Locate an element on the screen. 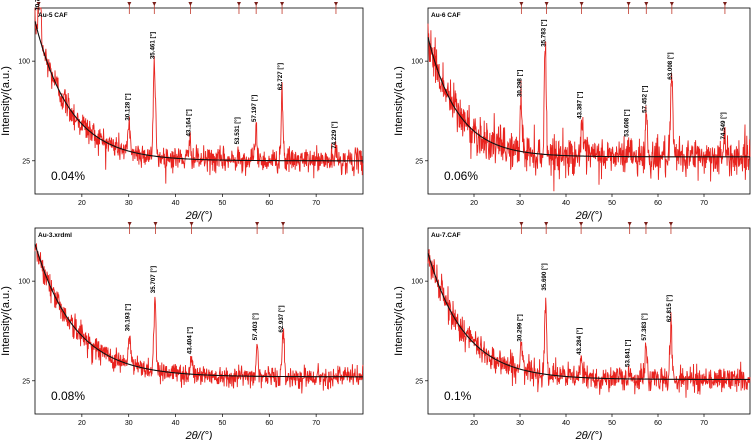  concentration-label: 0.04% is located at coordinates (68, 176).